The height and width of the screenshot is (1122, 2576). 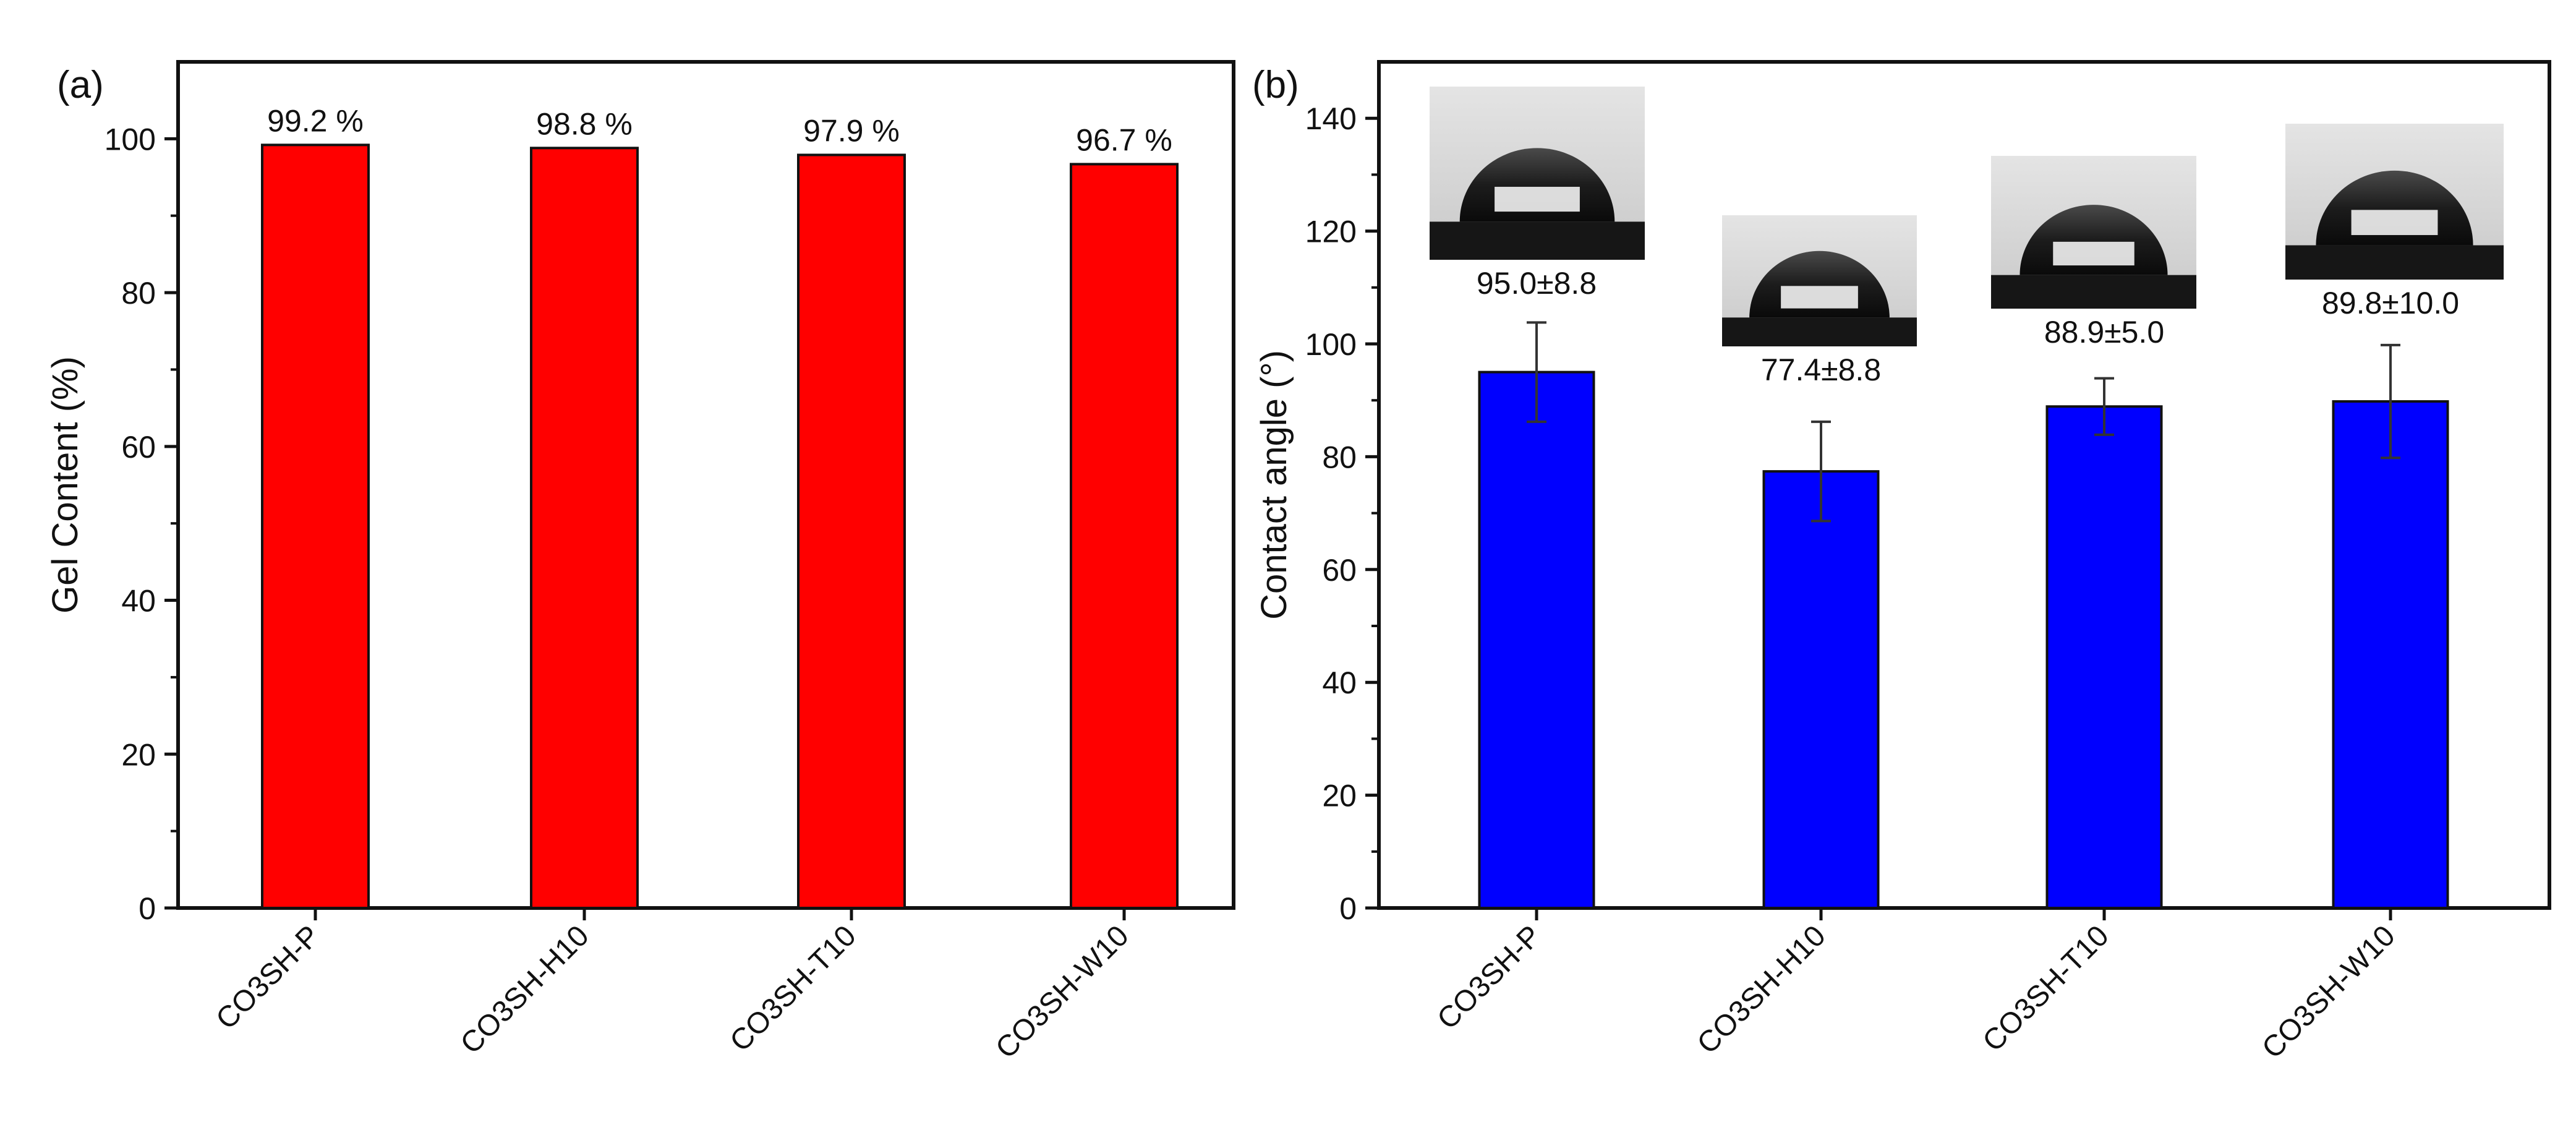 What do you see at coordinates (2104, 332) in the screenshot?
I see `data-label: 88.9±5.0` at bounding box center [2104, 332].